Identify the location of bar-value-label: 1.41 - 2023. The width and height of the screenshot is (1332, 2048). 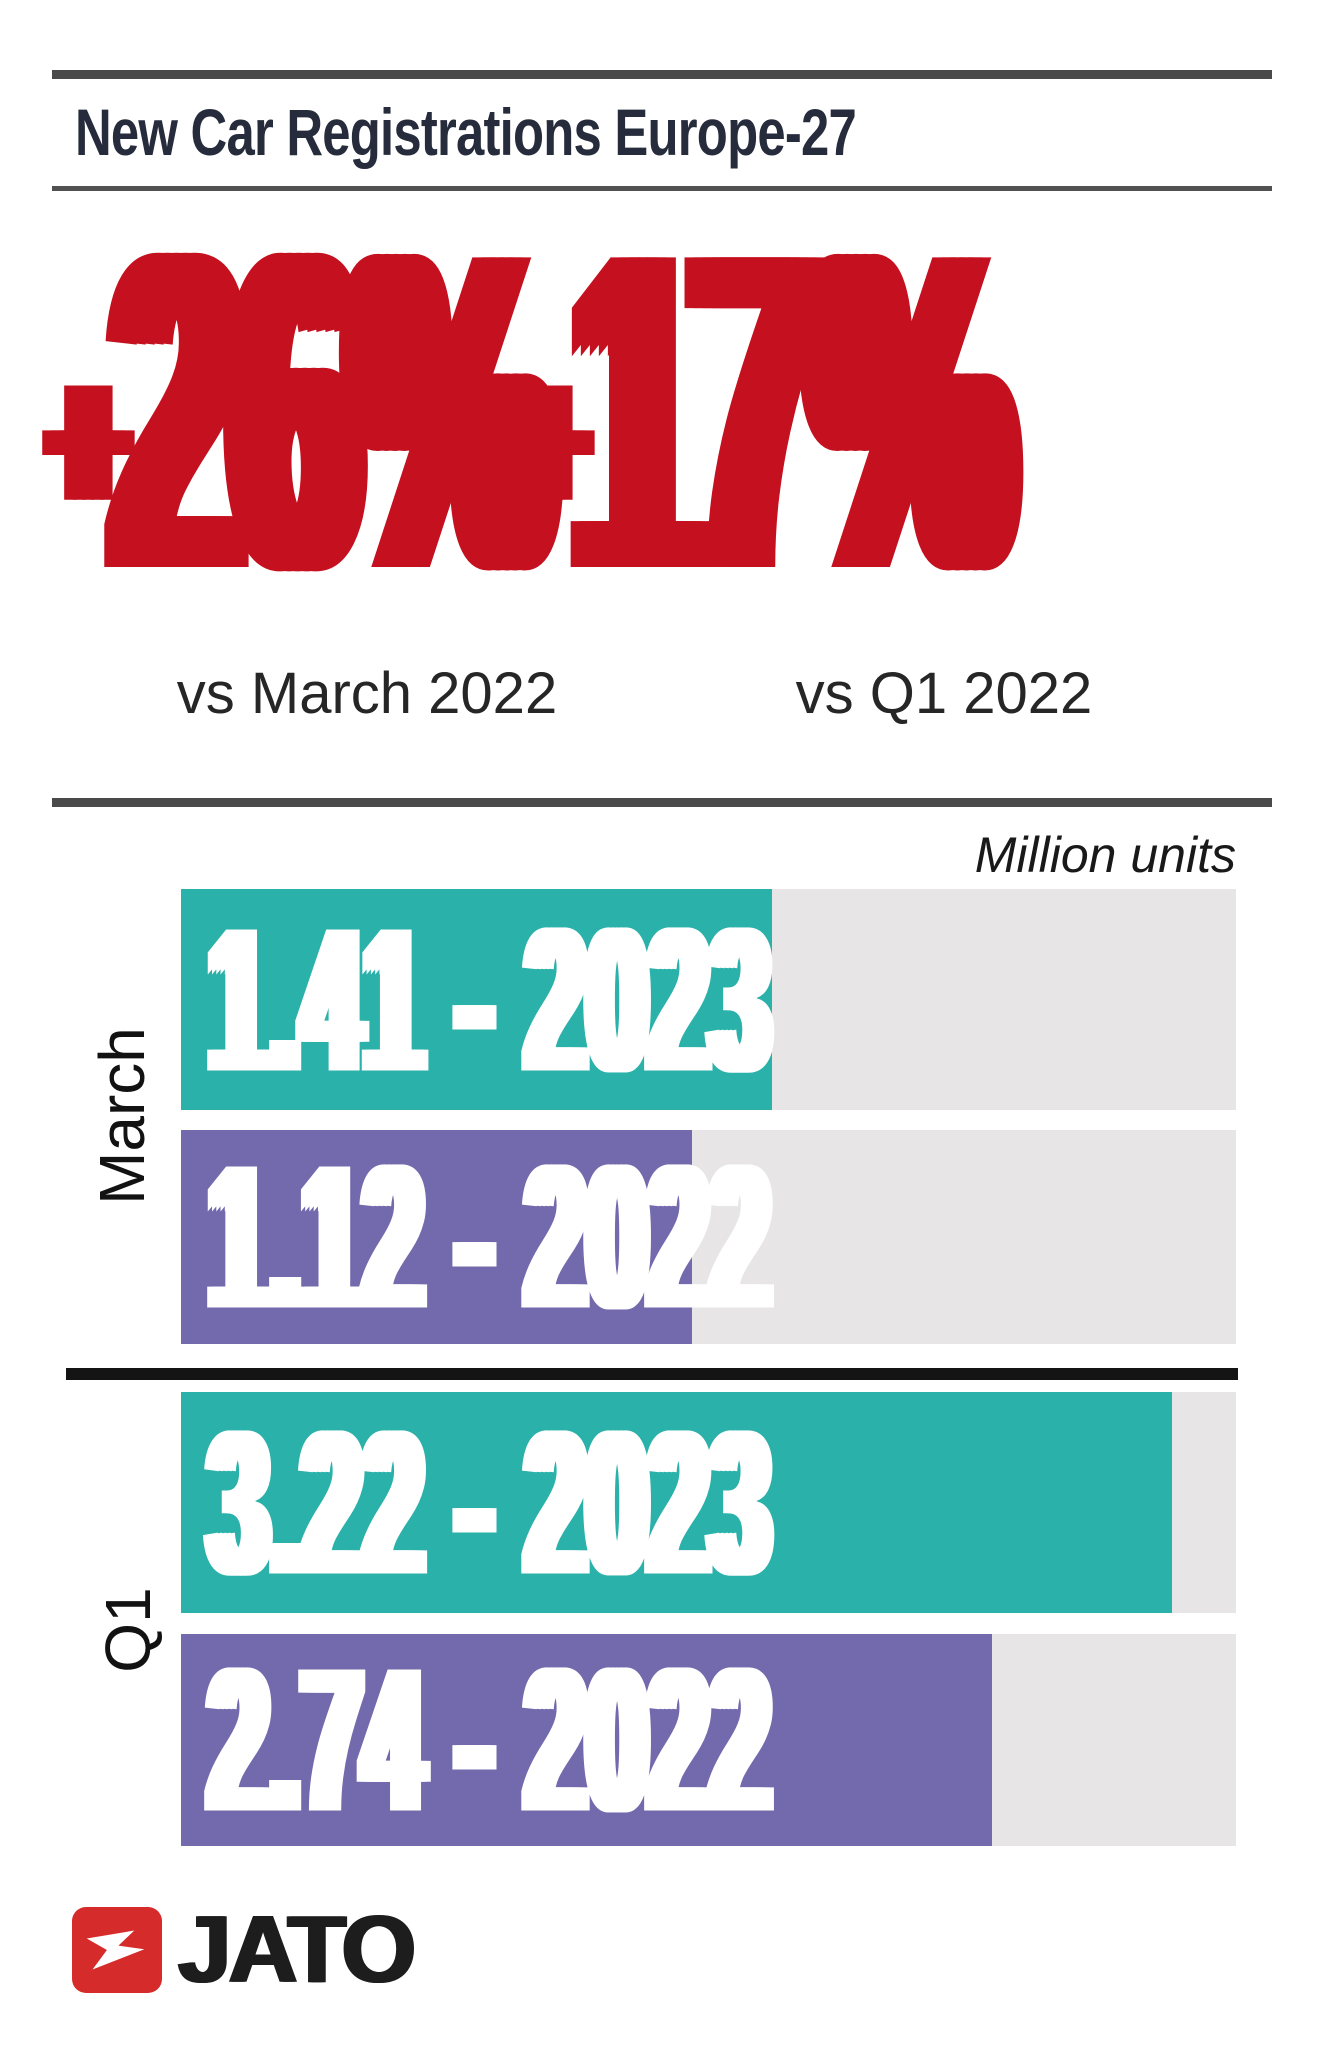
(490, 999).